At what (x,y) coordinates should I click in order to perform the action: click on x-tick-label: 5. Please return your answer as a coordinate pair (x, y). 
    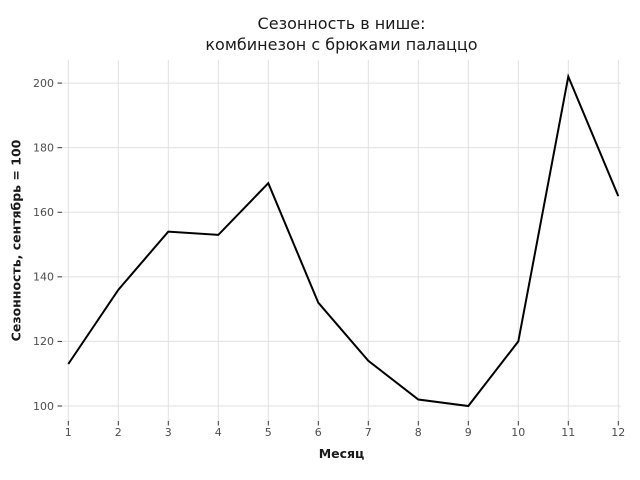
    Looking at the image, I should click on (268, 432).